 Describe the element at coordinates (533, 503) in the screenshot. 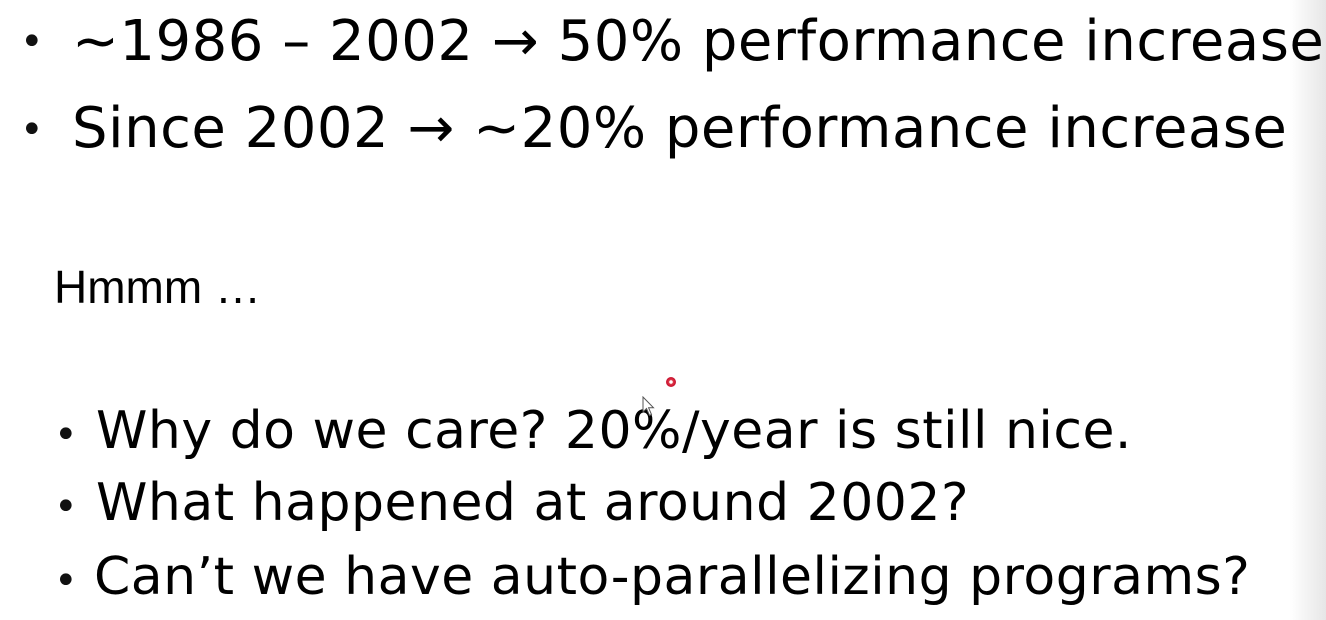

I see `bullet-text-what-happened: What happened at around 2002?` at that location.